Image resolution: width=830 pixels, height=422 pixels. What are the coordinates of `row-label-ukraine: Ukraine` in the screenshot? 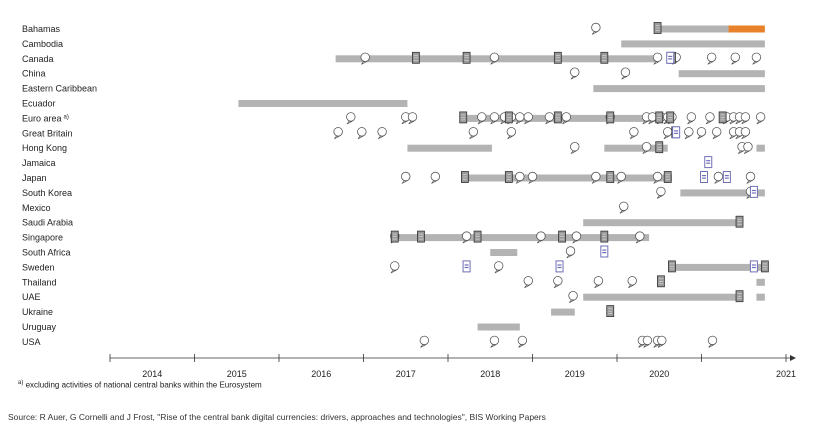 It's located at (37, 312).